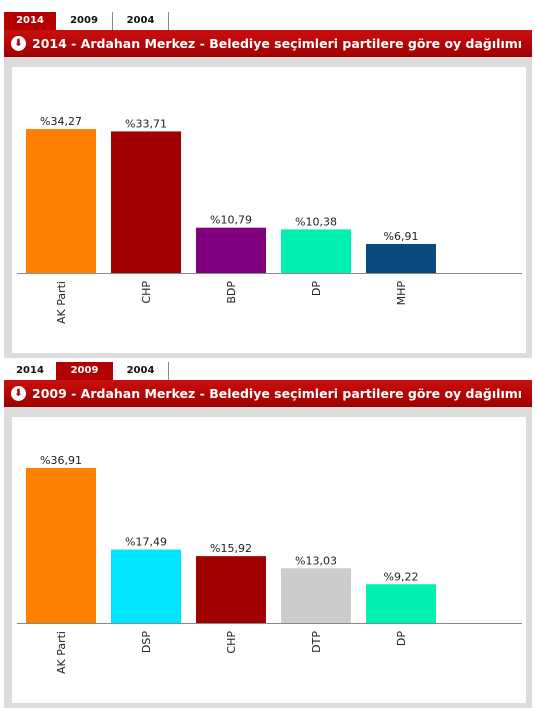 This screenshot has height=715, width=535. What do you see at coordinates (231, 220) in the screenshot?
I see `data-label: %10,79` at bounding box center [231, 220].